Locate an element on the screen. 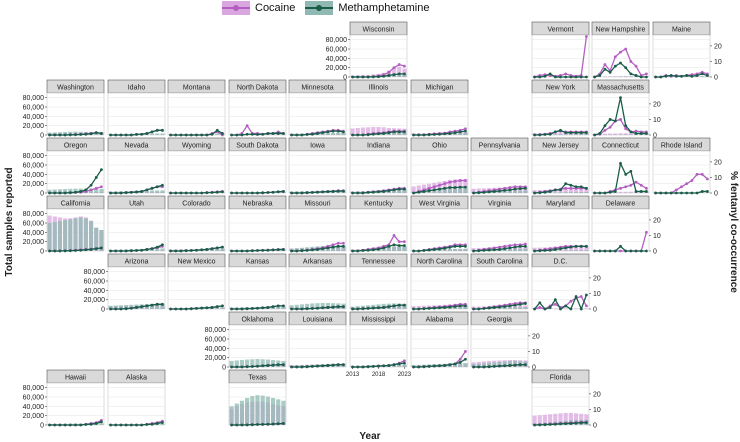 The height and width of the screenshot is (442, 740). panel-title-massachusetts: Massachusetts is located at coordinates (620, 88).